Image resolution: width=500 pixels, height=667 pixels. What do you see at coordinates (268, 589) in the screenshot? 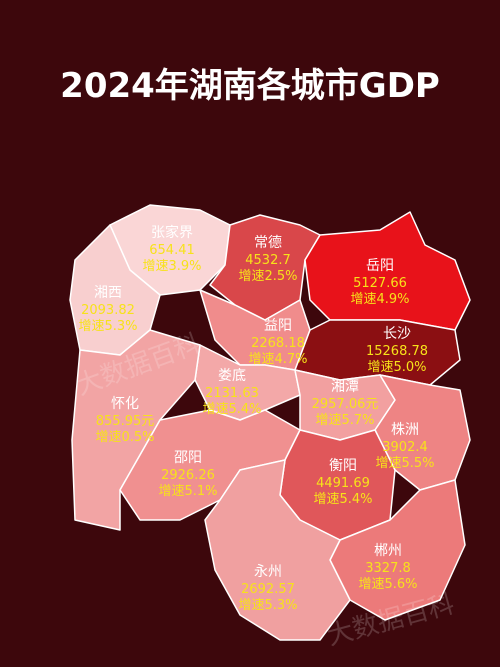
I see `region-gdp: 2692.57` at bounding box center [268, 589].